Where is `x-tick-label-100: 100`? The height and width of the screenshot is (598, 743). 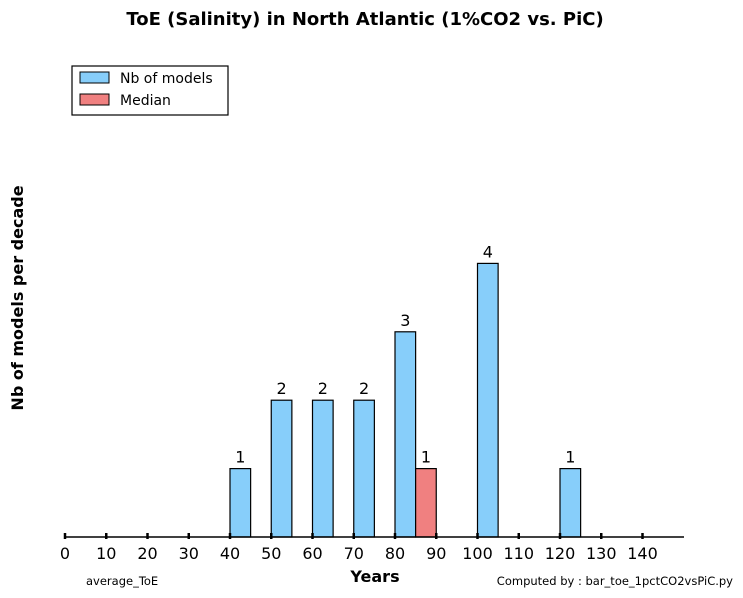 x-tick-label-100: 100 is located at coordinates (477, 553).